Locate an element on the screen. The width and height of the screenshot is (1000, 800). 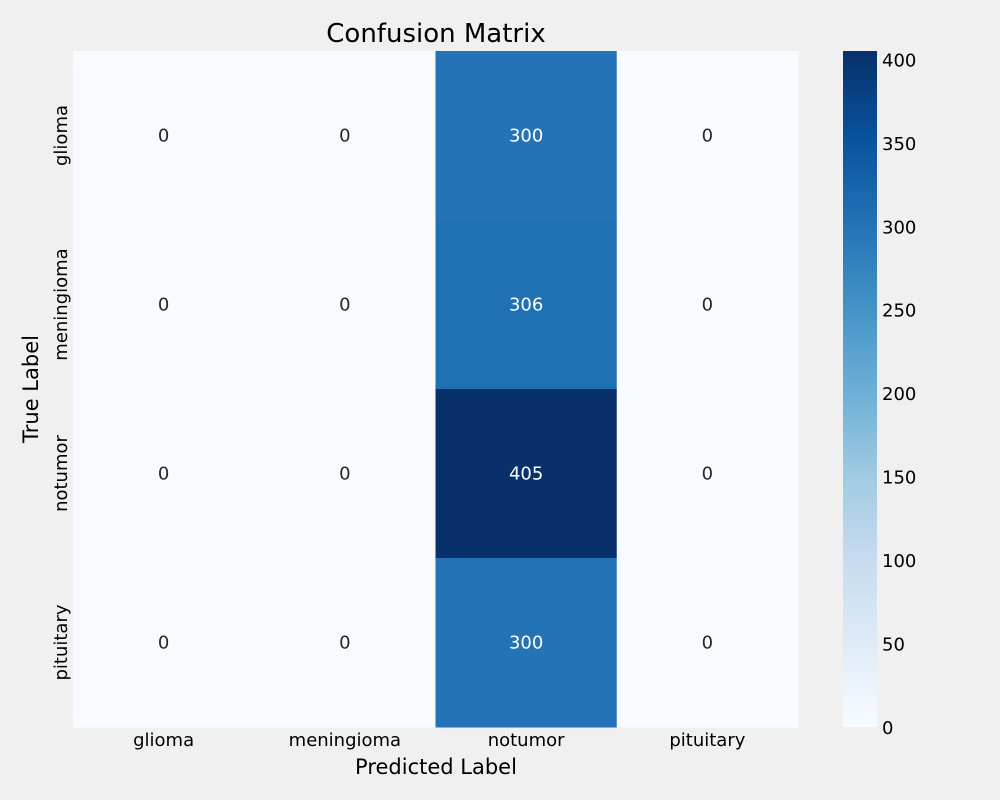
cell-label-pituitary-glioma: 0 is located at coordinates (163, 643).